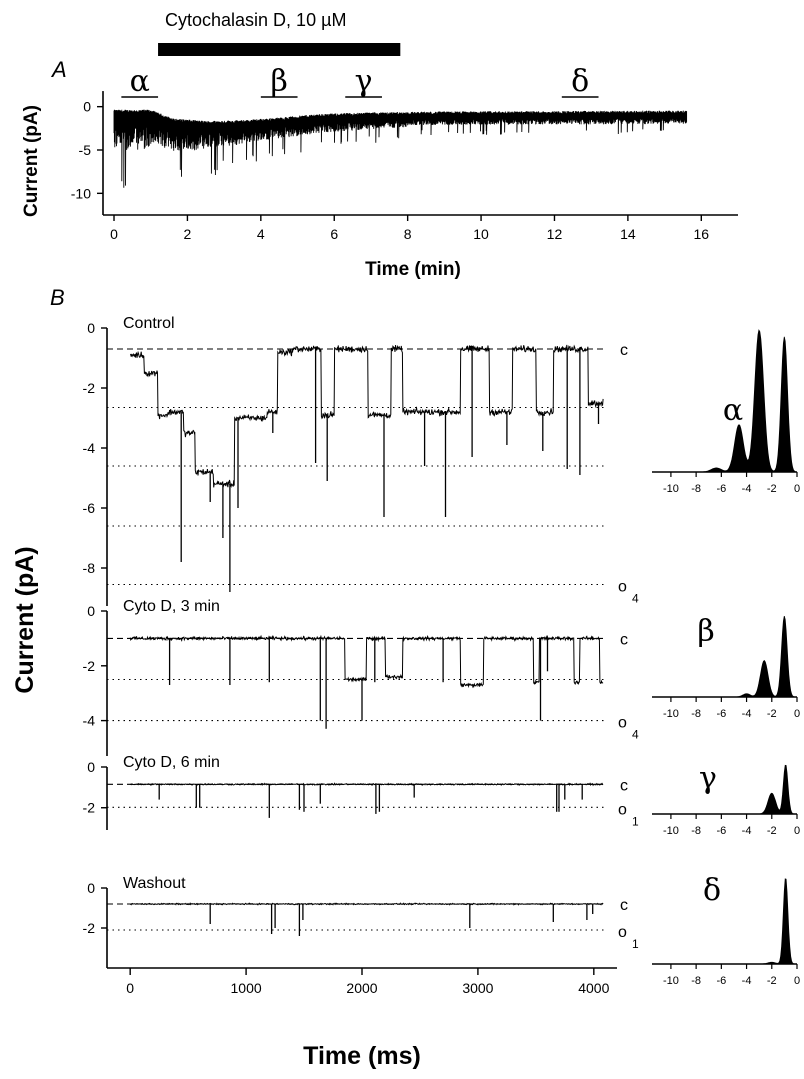 The height and width of the screenshot is (1079, 804). I want to click on trace-y-tick-label: -8, so click(89, 568).